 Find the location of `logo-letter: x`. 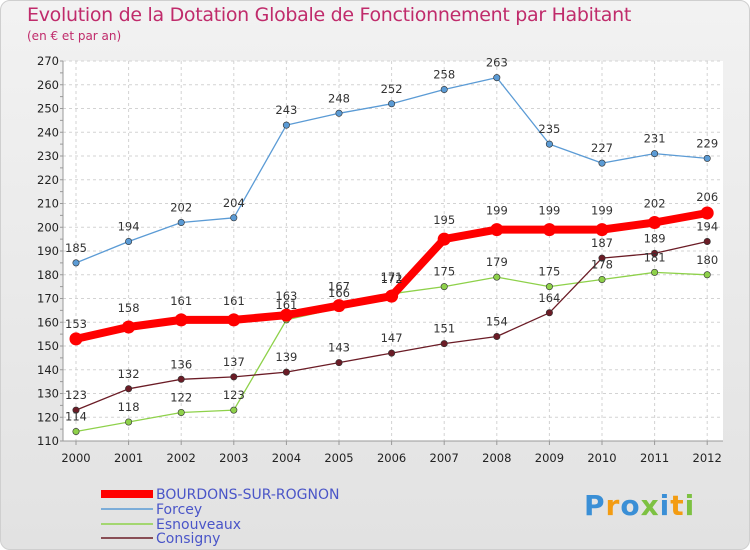

logo-letter: x is located at coordinates (650, 505).